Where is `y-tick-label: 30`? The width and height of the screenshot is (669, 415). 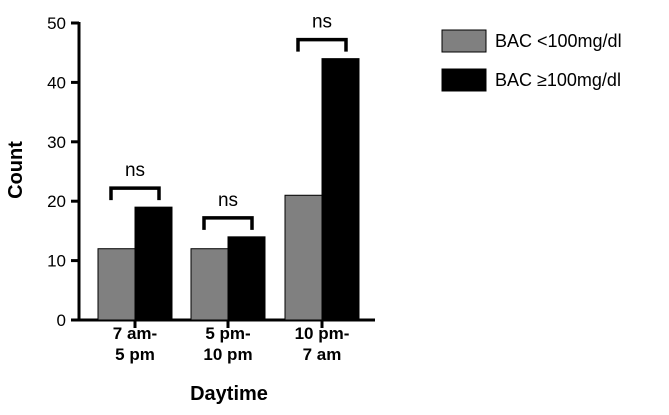 y-tick-label: 30 is located at coordinates (56, 142).